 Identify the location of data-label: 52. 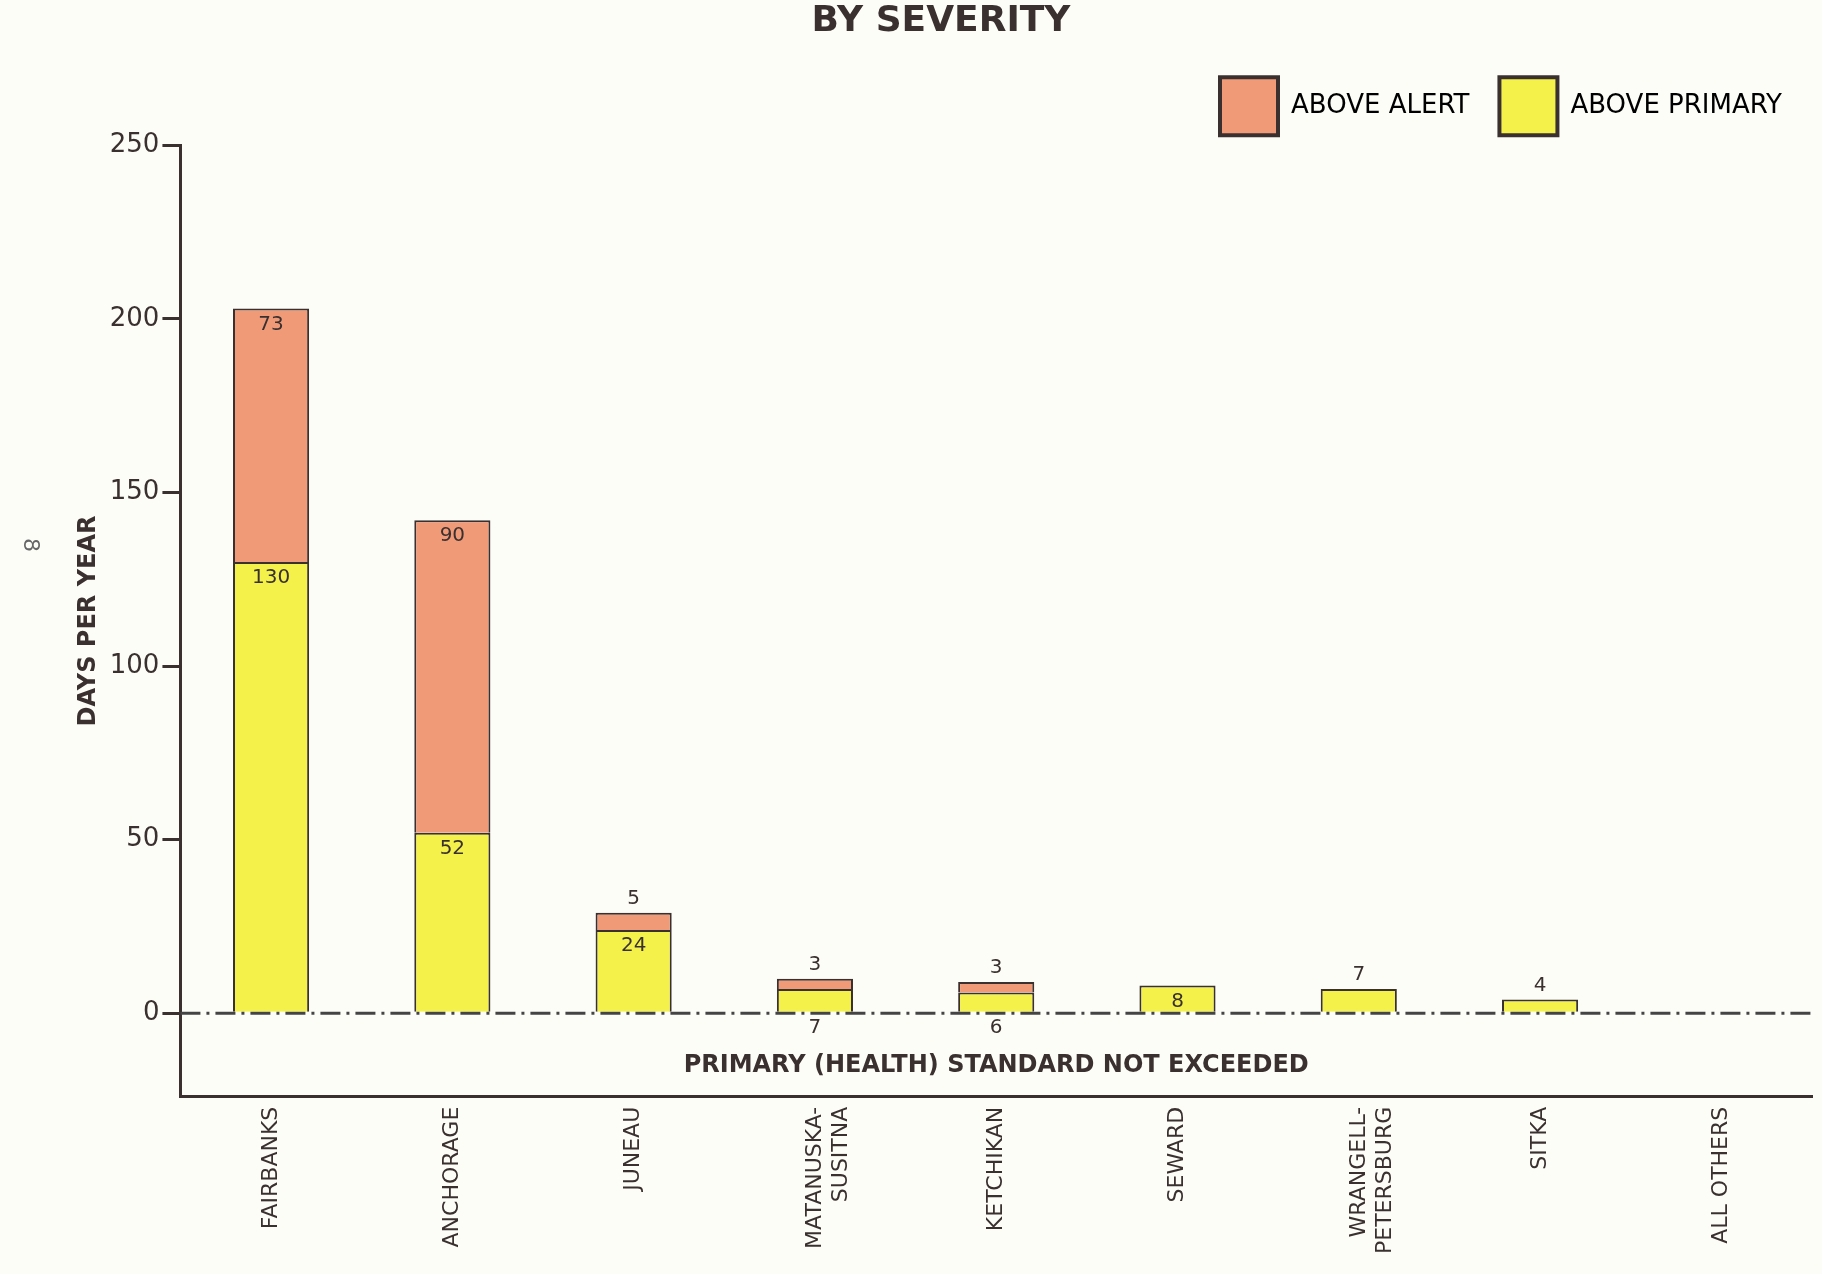
(452, 846).